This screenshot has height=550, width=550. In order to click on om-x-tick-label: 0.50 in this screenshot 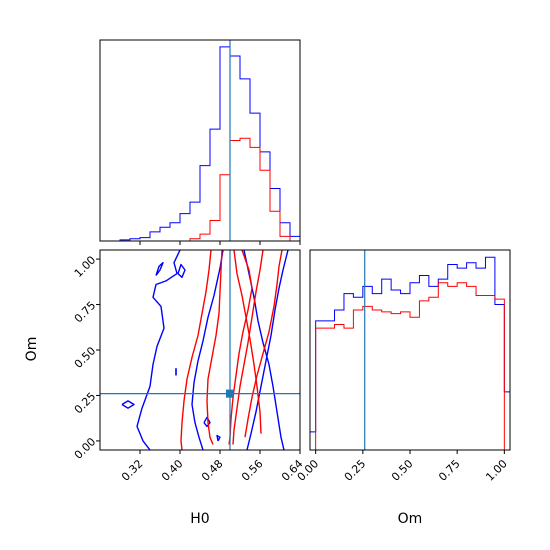, I will do `click(402, 470)`.